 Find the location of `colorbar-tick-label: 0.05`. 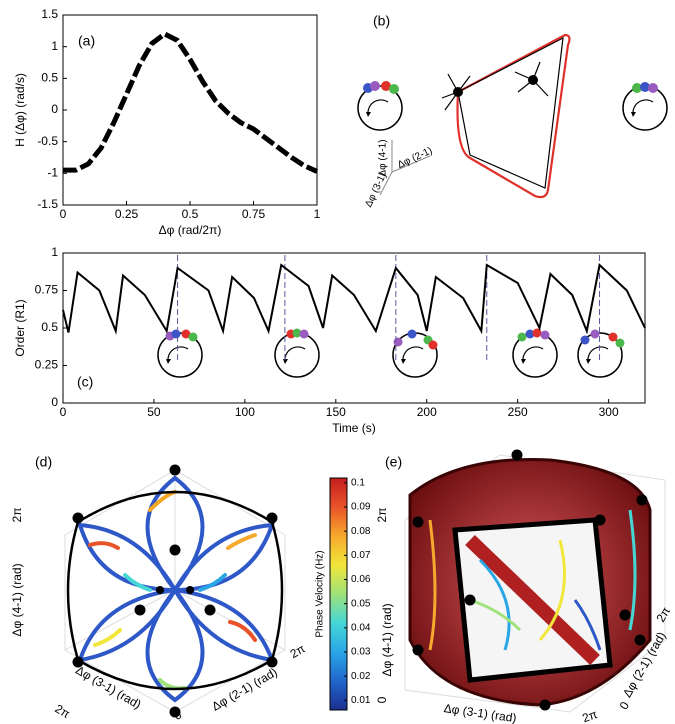

colorbar-tick-label: 0.05 is located at coordinates (361, 603).